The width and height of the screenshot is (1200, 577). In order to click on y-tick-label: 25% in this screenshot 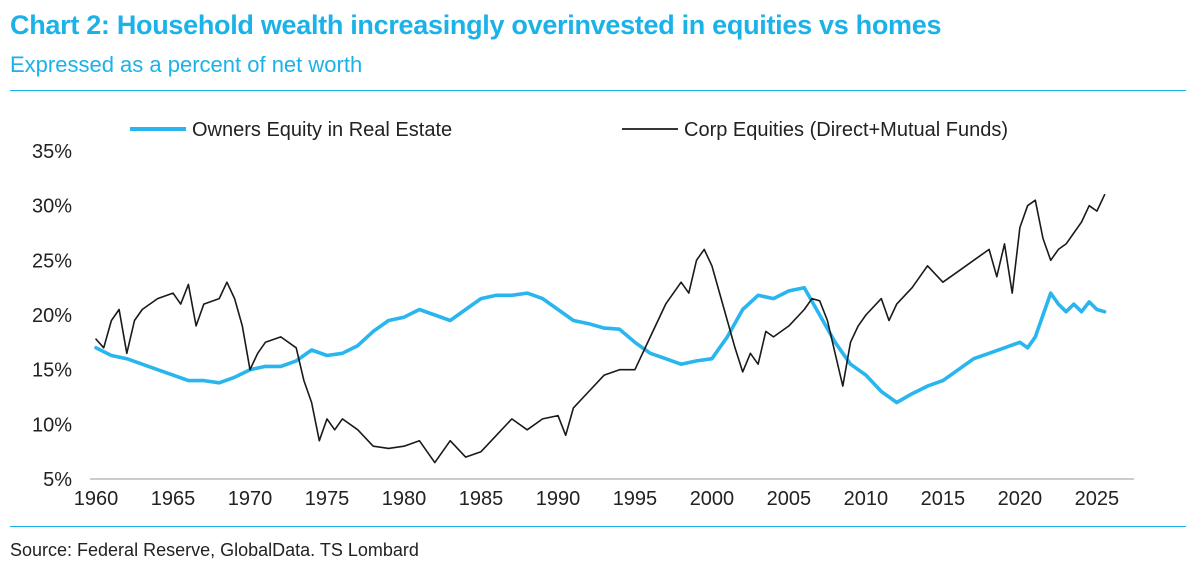, I will do `click(52, 261)`.